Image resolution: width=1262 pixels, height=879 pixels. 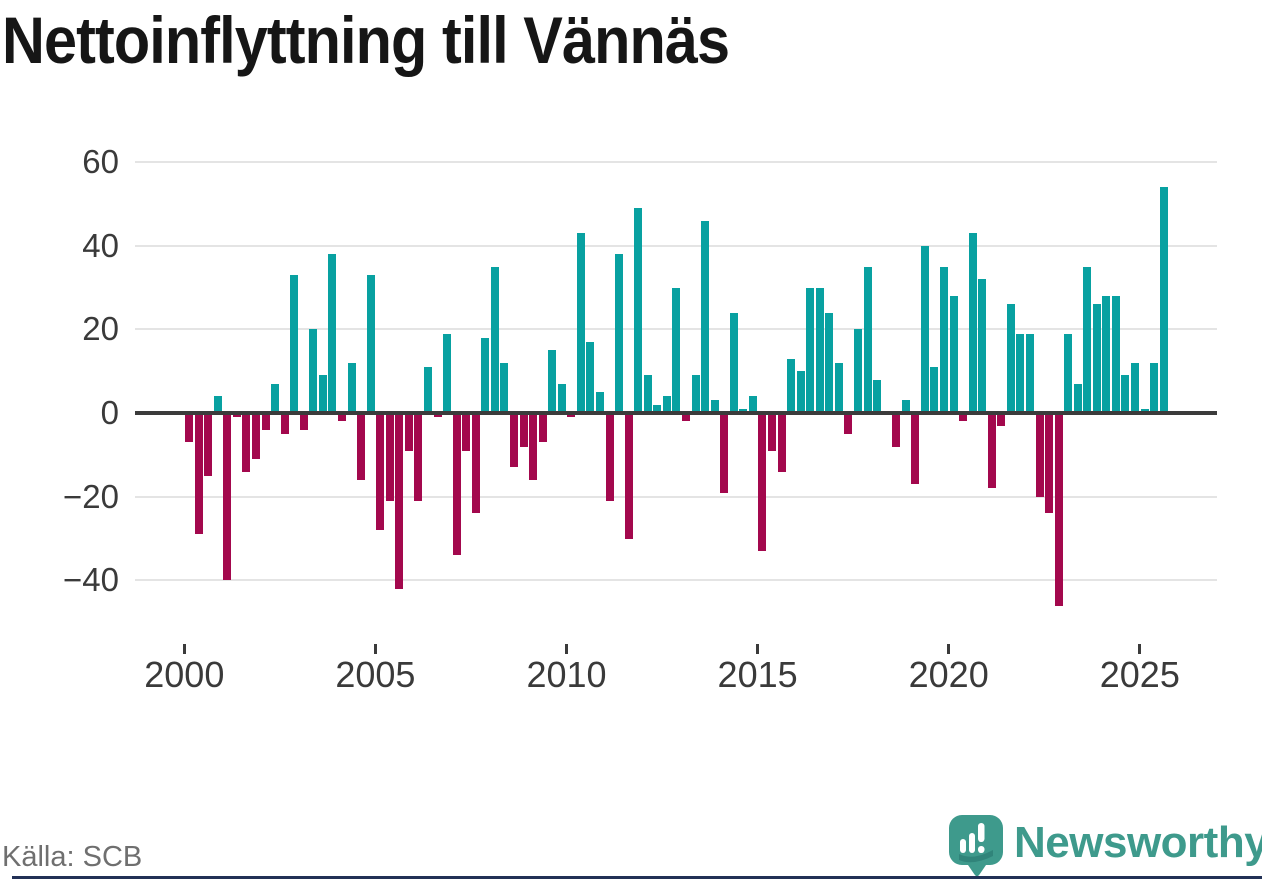 What do you see at coordinates (676, 580) in the screenshot?
I see `gridline--40` at bounding box center [676, 580].